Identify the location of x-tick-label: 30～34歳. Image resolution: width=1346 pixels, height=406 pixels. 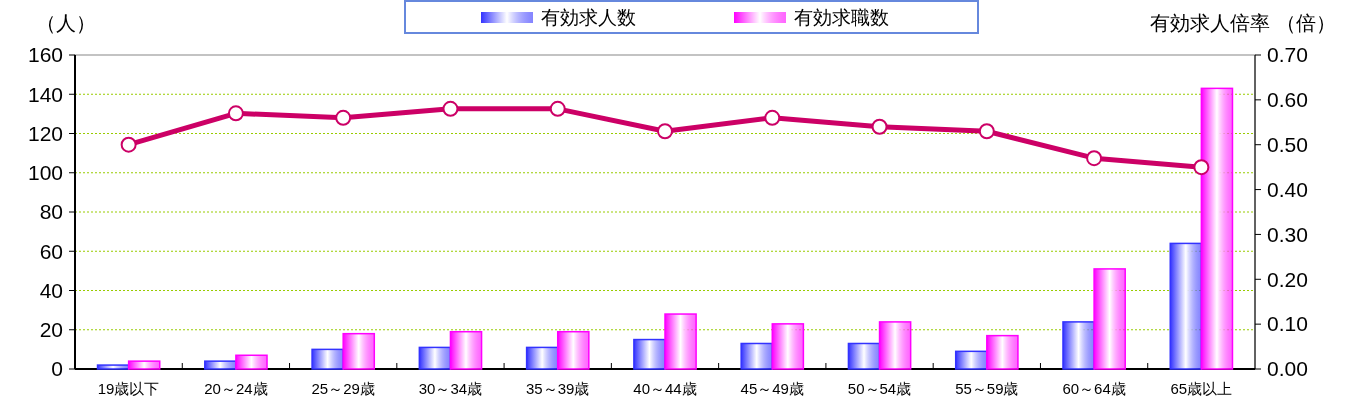
(450, 388).